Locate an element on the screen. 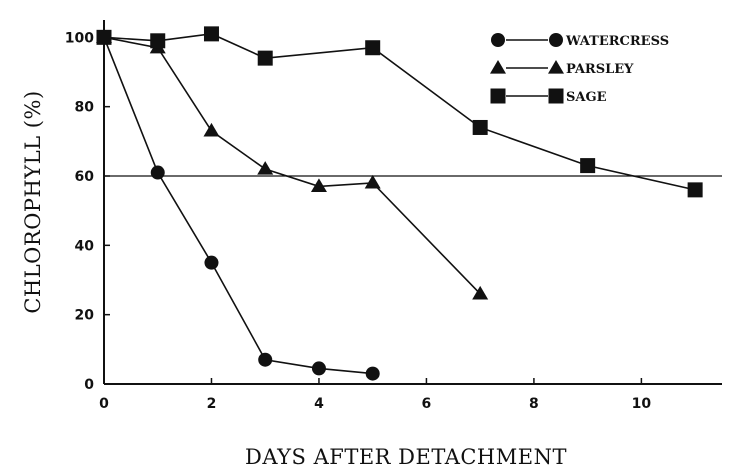 This screenshot has height=471, width=734. legend-label-sage: SAGE is located at coordinates (586, 97).